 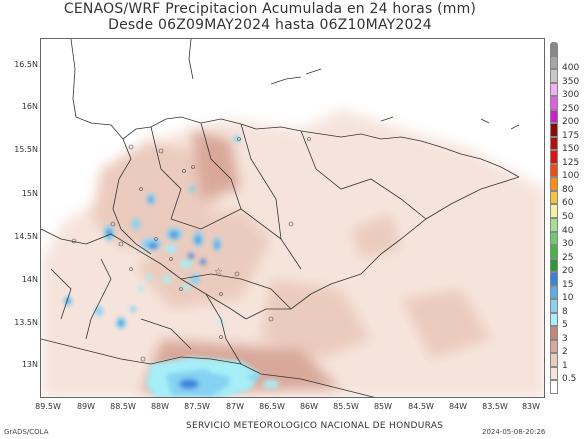 What do you see at coordinates (568, 298) in the screenshot?
I see `colorbar-label: 10` at bounding box center [568, 298].